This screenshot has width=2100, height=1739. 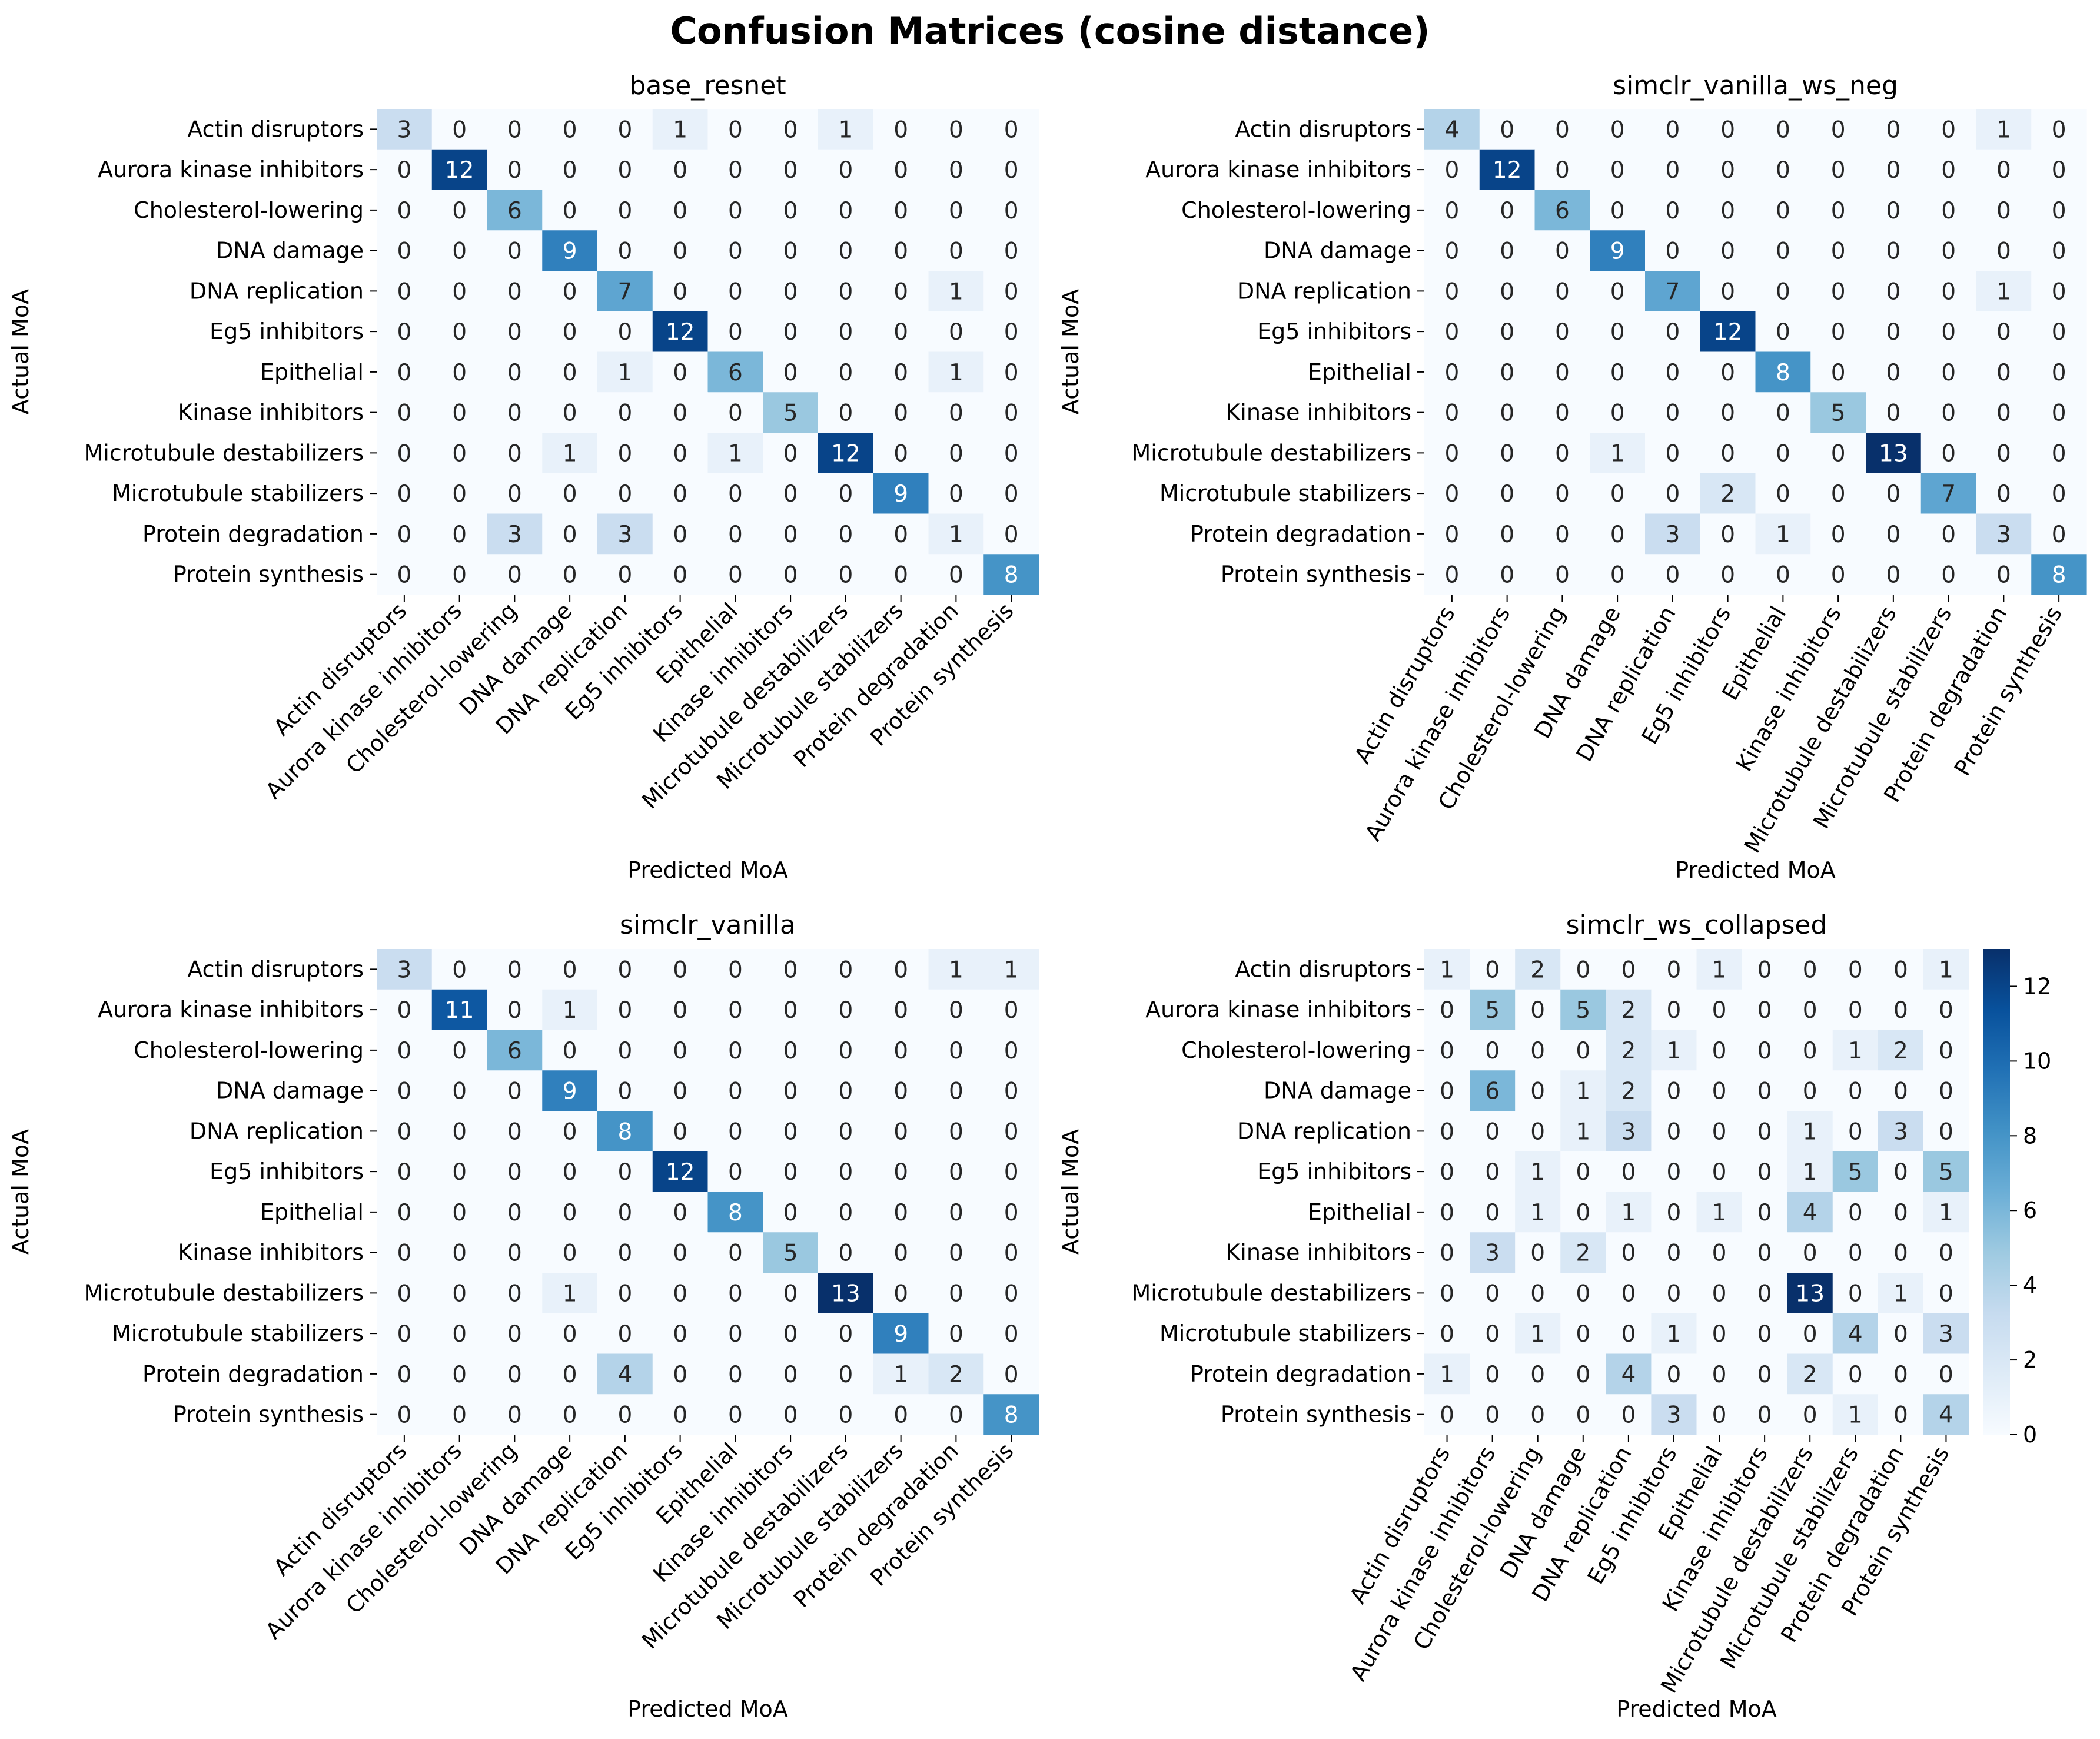 What do you see at coordinates (1071, 352) in the screenshot?
I see `y-axis-label: Actual MoA` at bounding box center [1071, 352].